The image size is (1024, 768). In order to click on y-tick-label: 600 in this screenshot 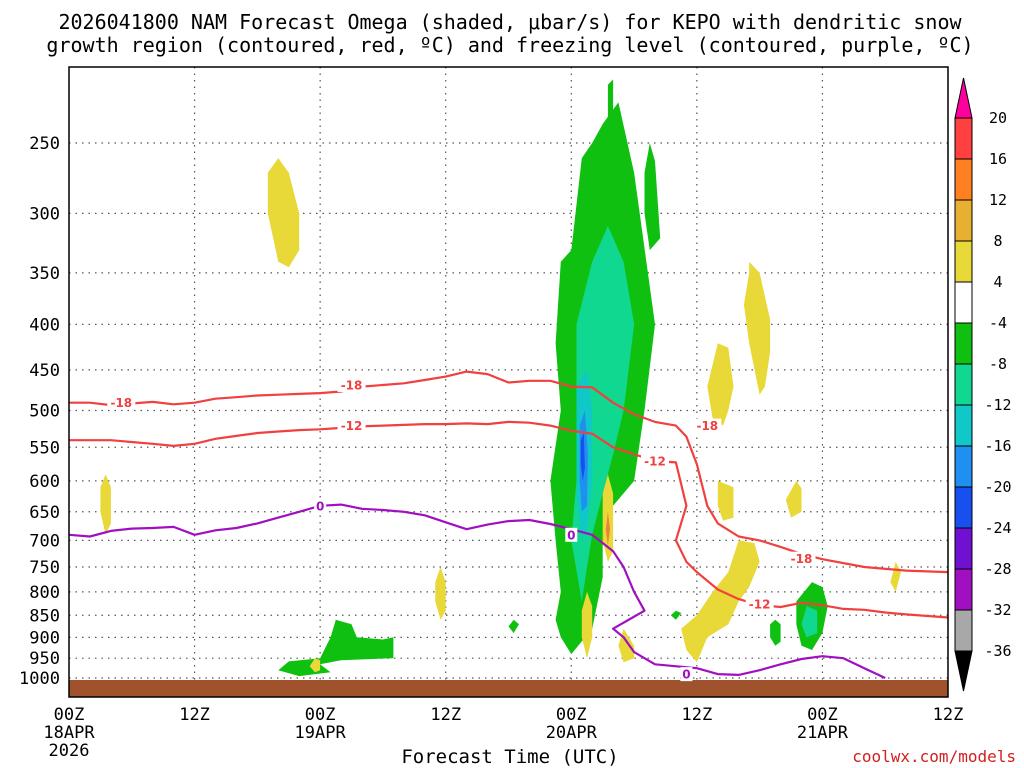, I will do `click(44, 482)`.